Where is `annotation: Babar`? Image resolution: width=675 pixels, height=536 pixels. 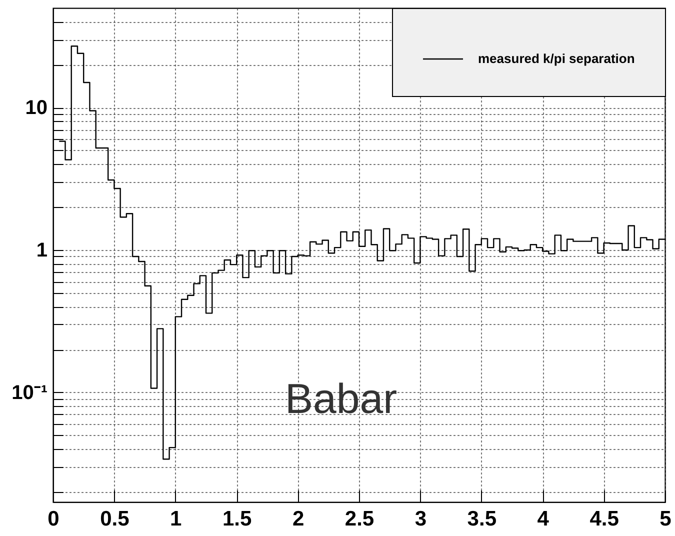 annotation: Babar is located at coordinates (341, 398).